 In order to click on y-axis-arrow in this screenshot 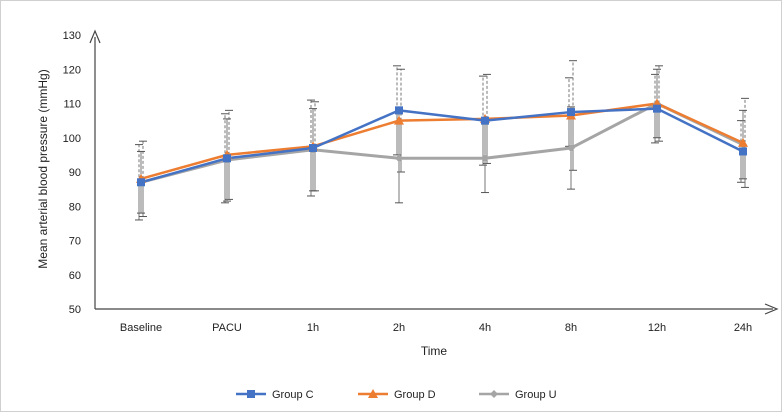, I will do `click(95, 36)`.